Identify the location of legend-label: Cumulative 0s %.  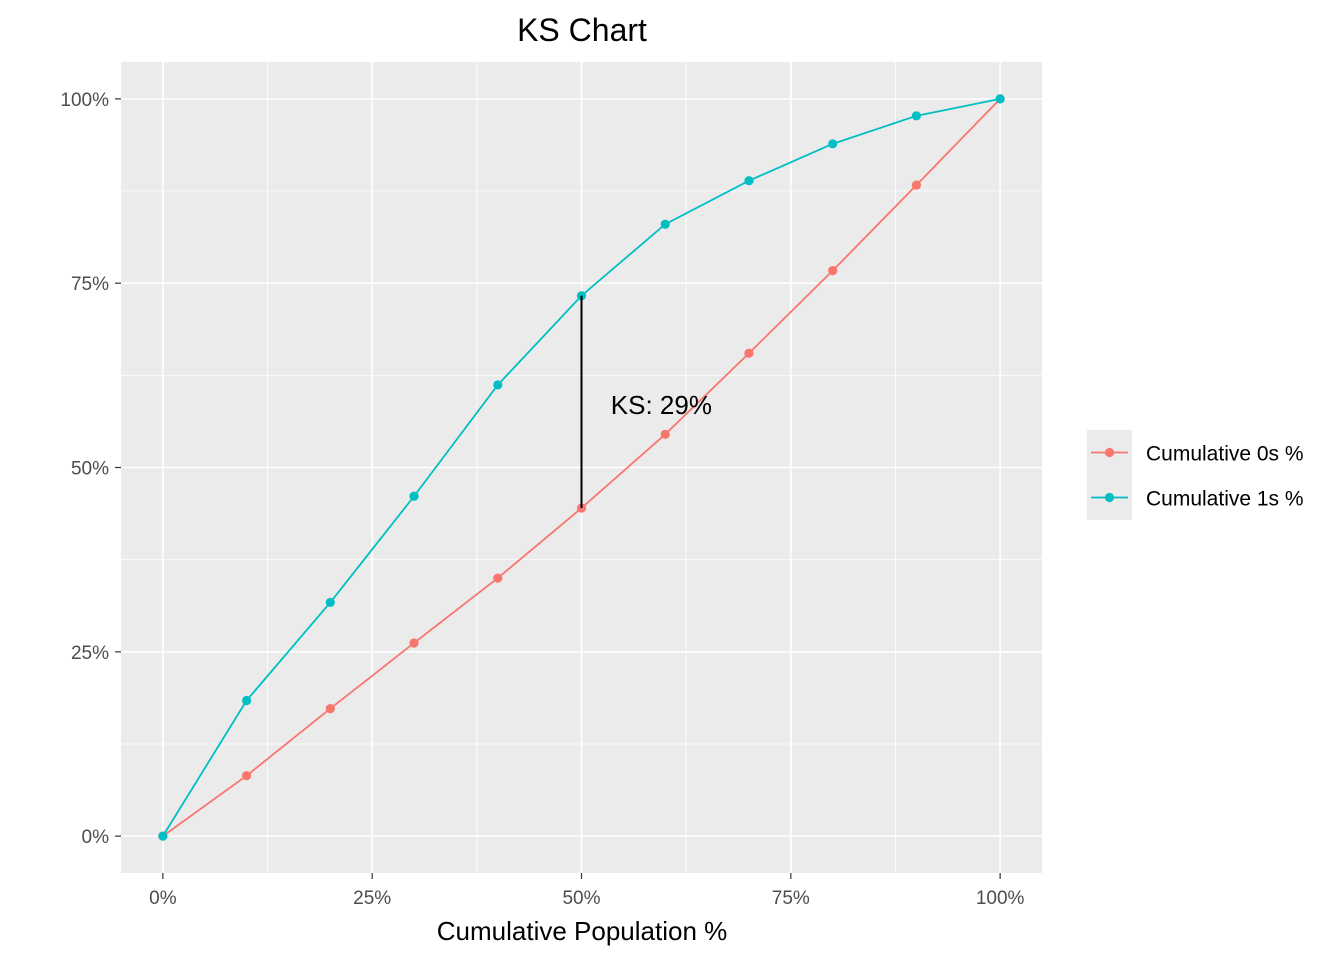
(1225, 454).